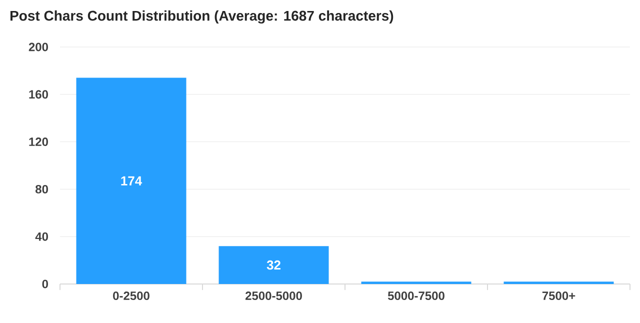 The height and width of the screenshot is (323, 640). I want to click on chart-title: Post Chars Count Distribution (Average: 1687 characters), so click(202, 17).